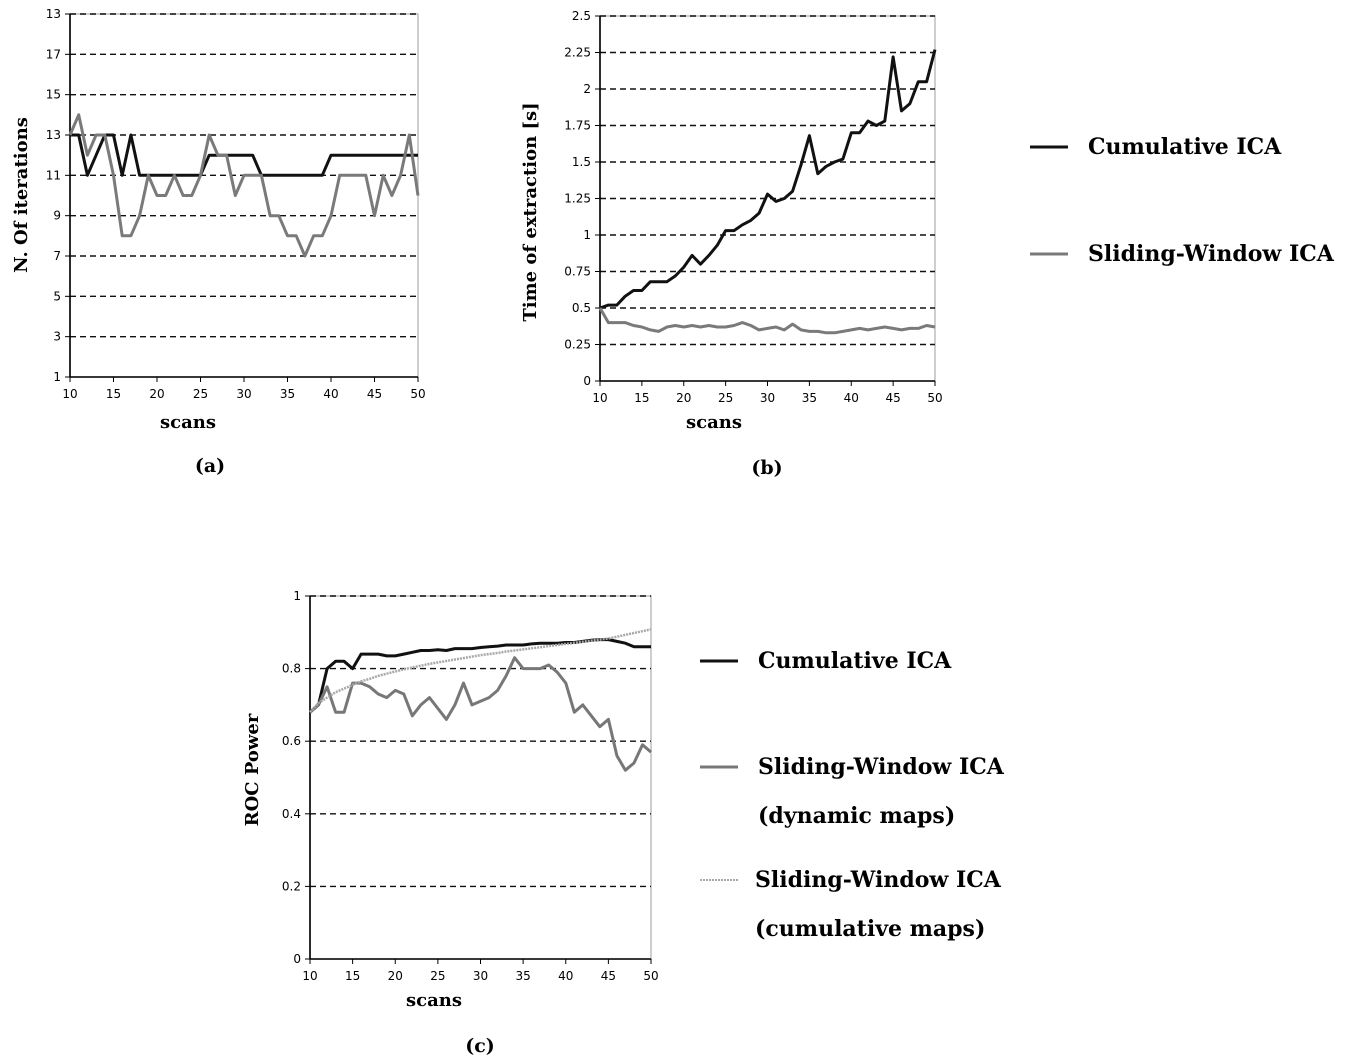 The height and width of the screenshot is (1057, 1345). I want to click on chart-a-plot-frame, so click(244, 195).